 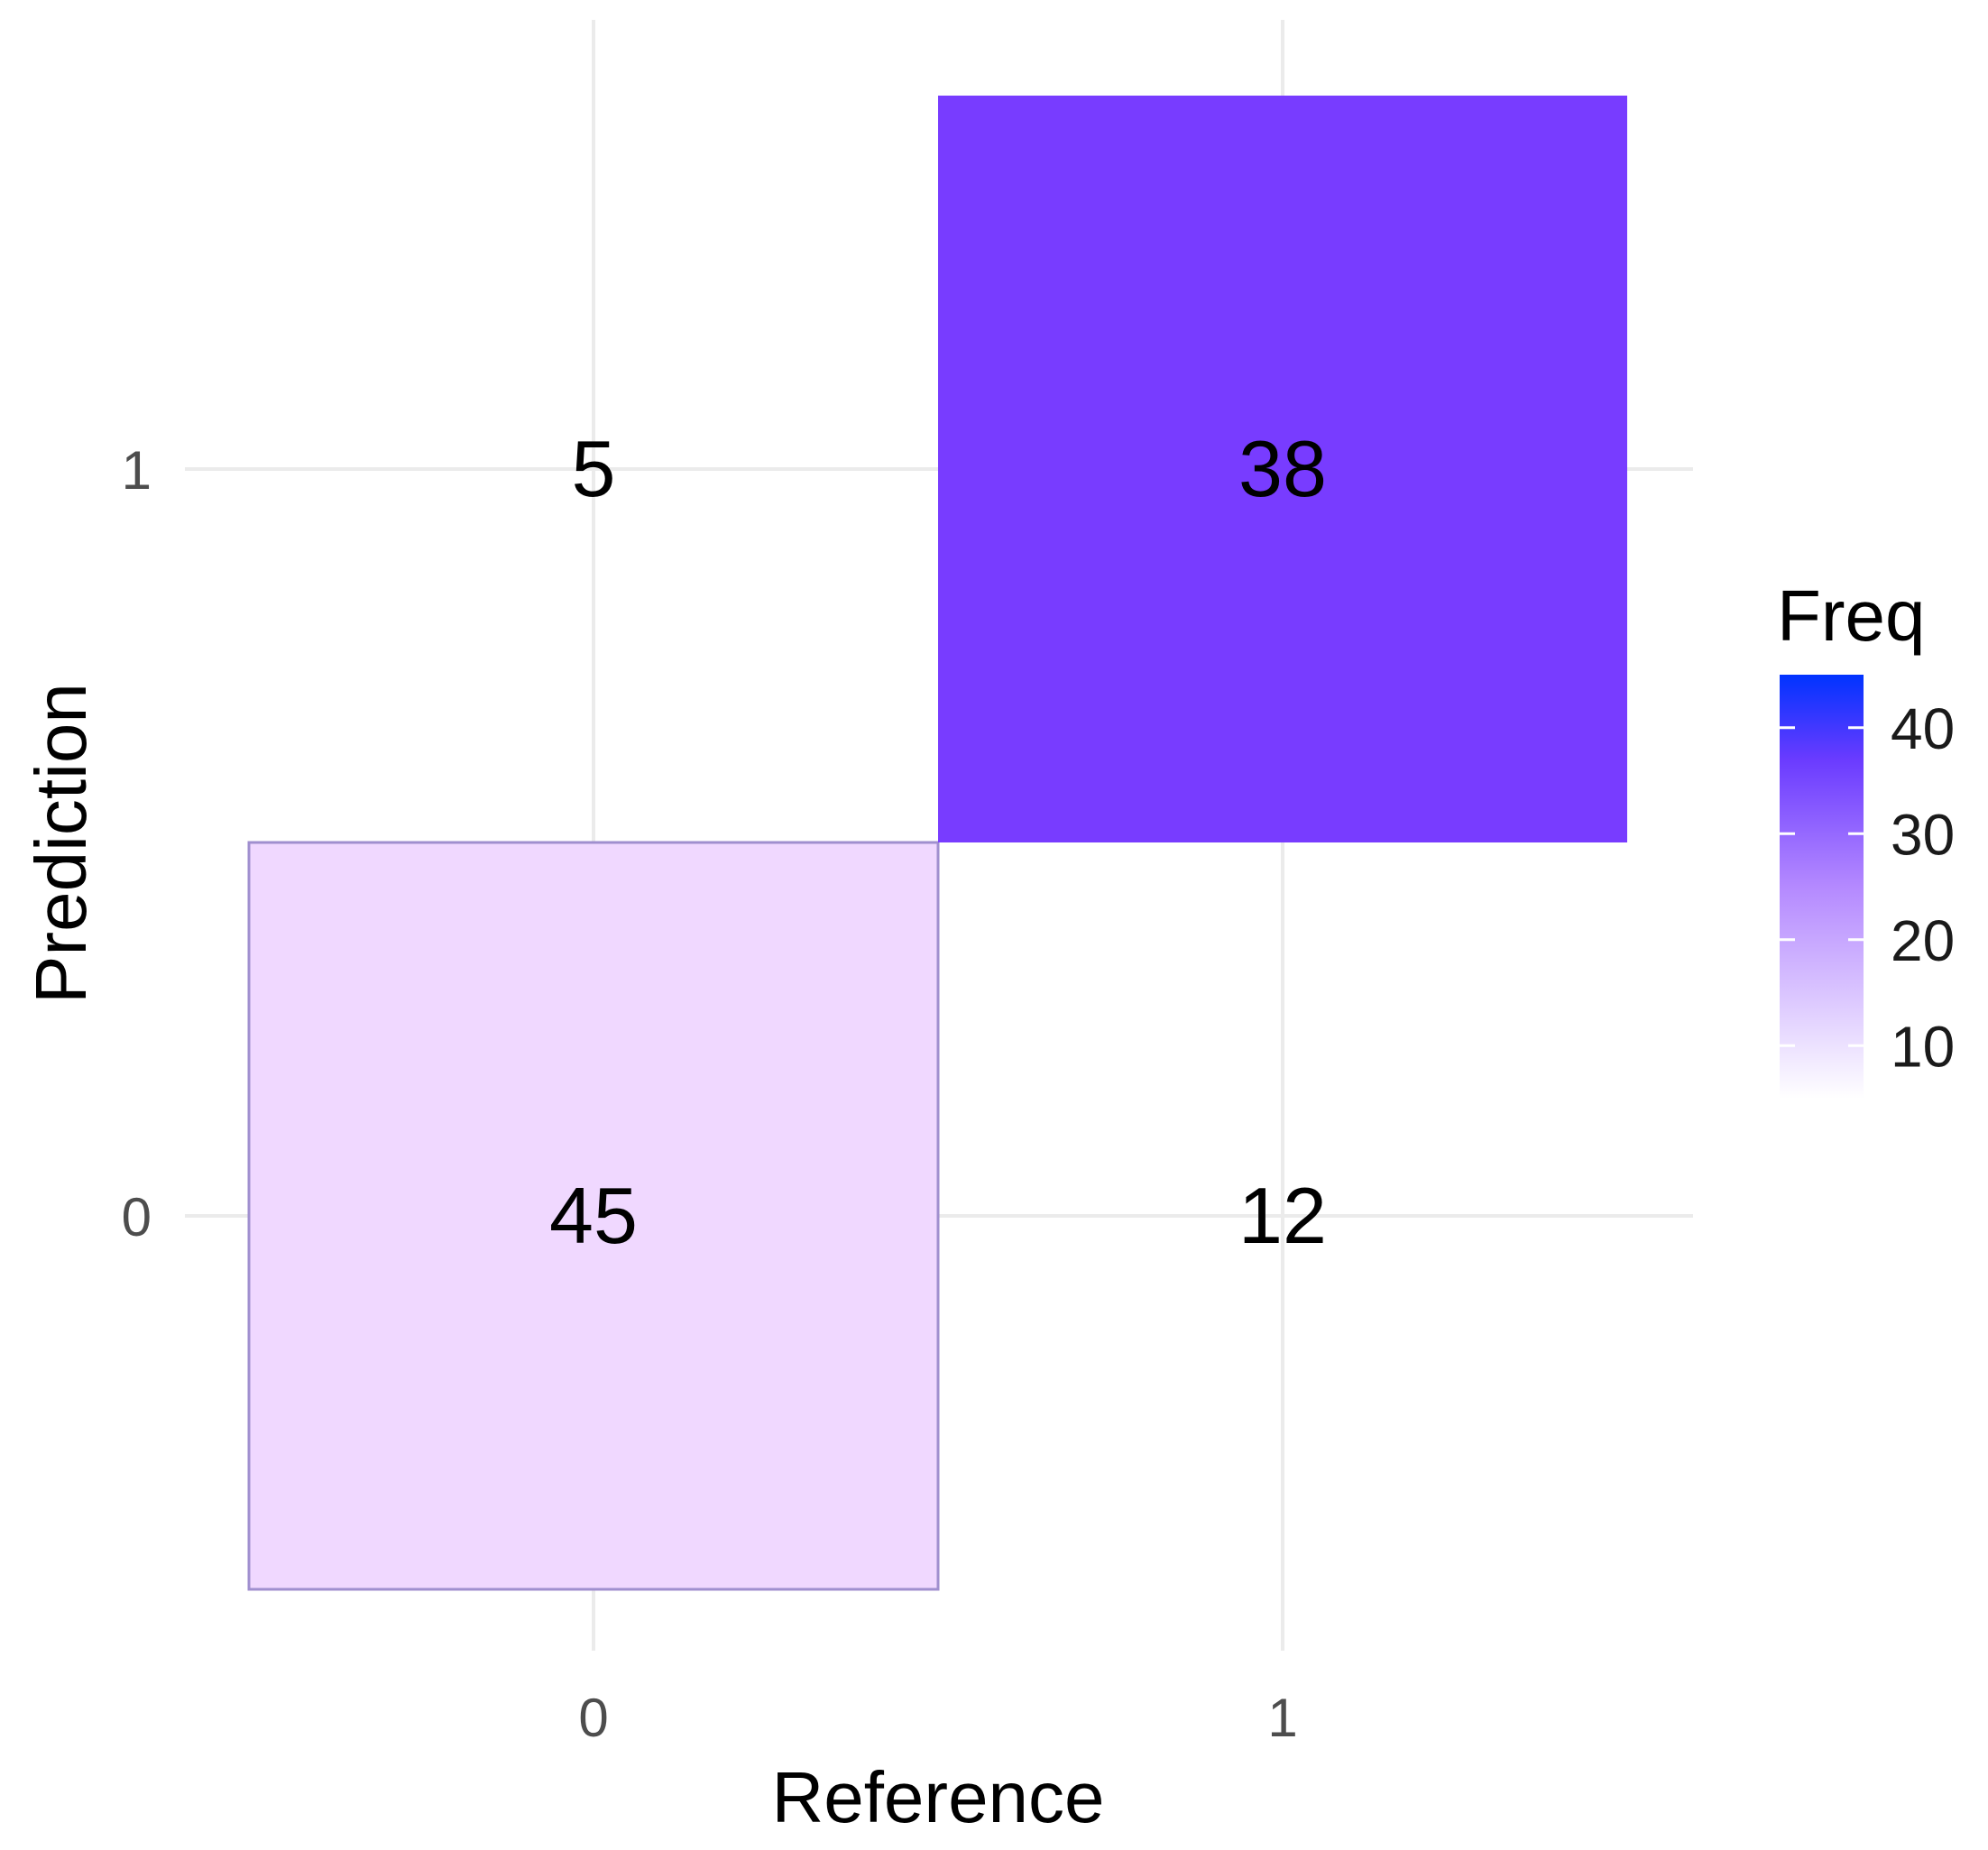 What do you see at coordinates (1852, 615) in the screenshot?
I see `legend-title: Freq` at bounding box center [1852, 615].